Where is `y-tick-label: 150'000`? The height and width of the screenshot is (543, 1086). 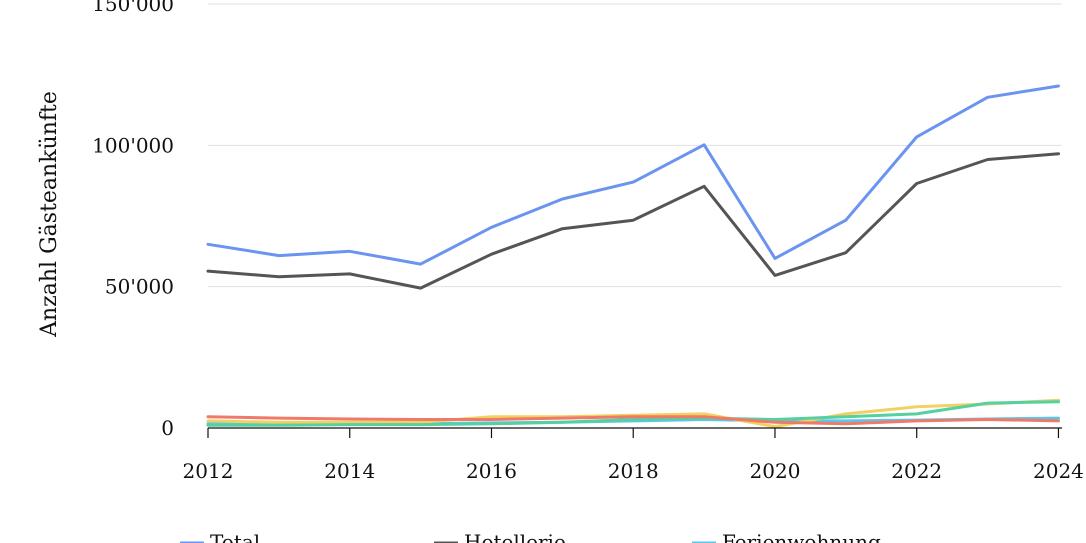
y-tick-label: 150'000 is located at coordinates (133, 8).